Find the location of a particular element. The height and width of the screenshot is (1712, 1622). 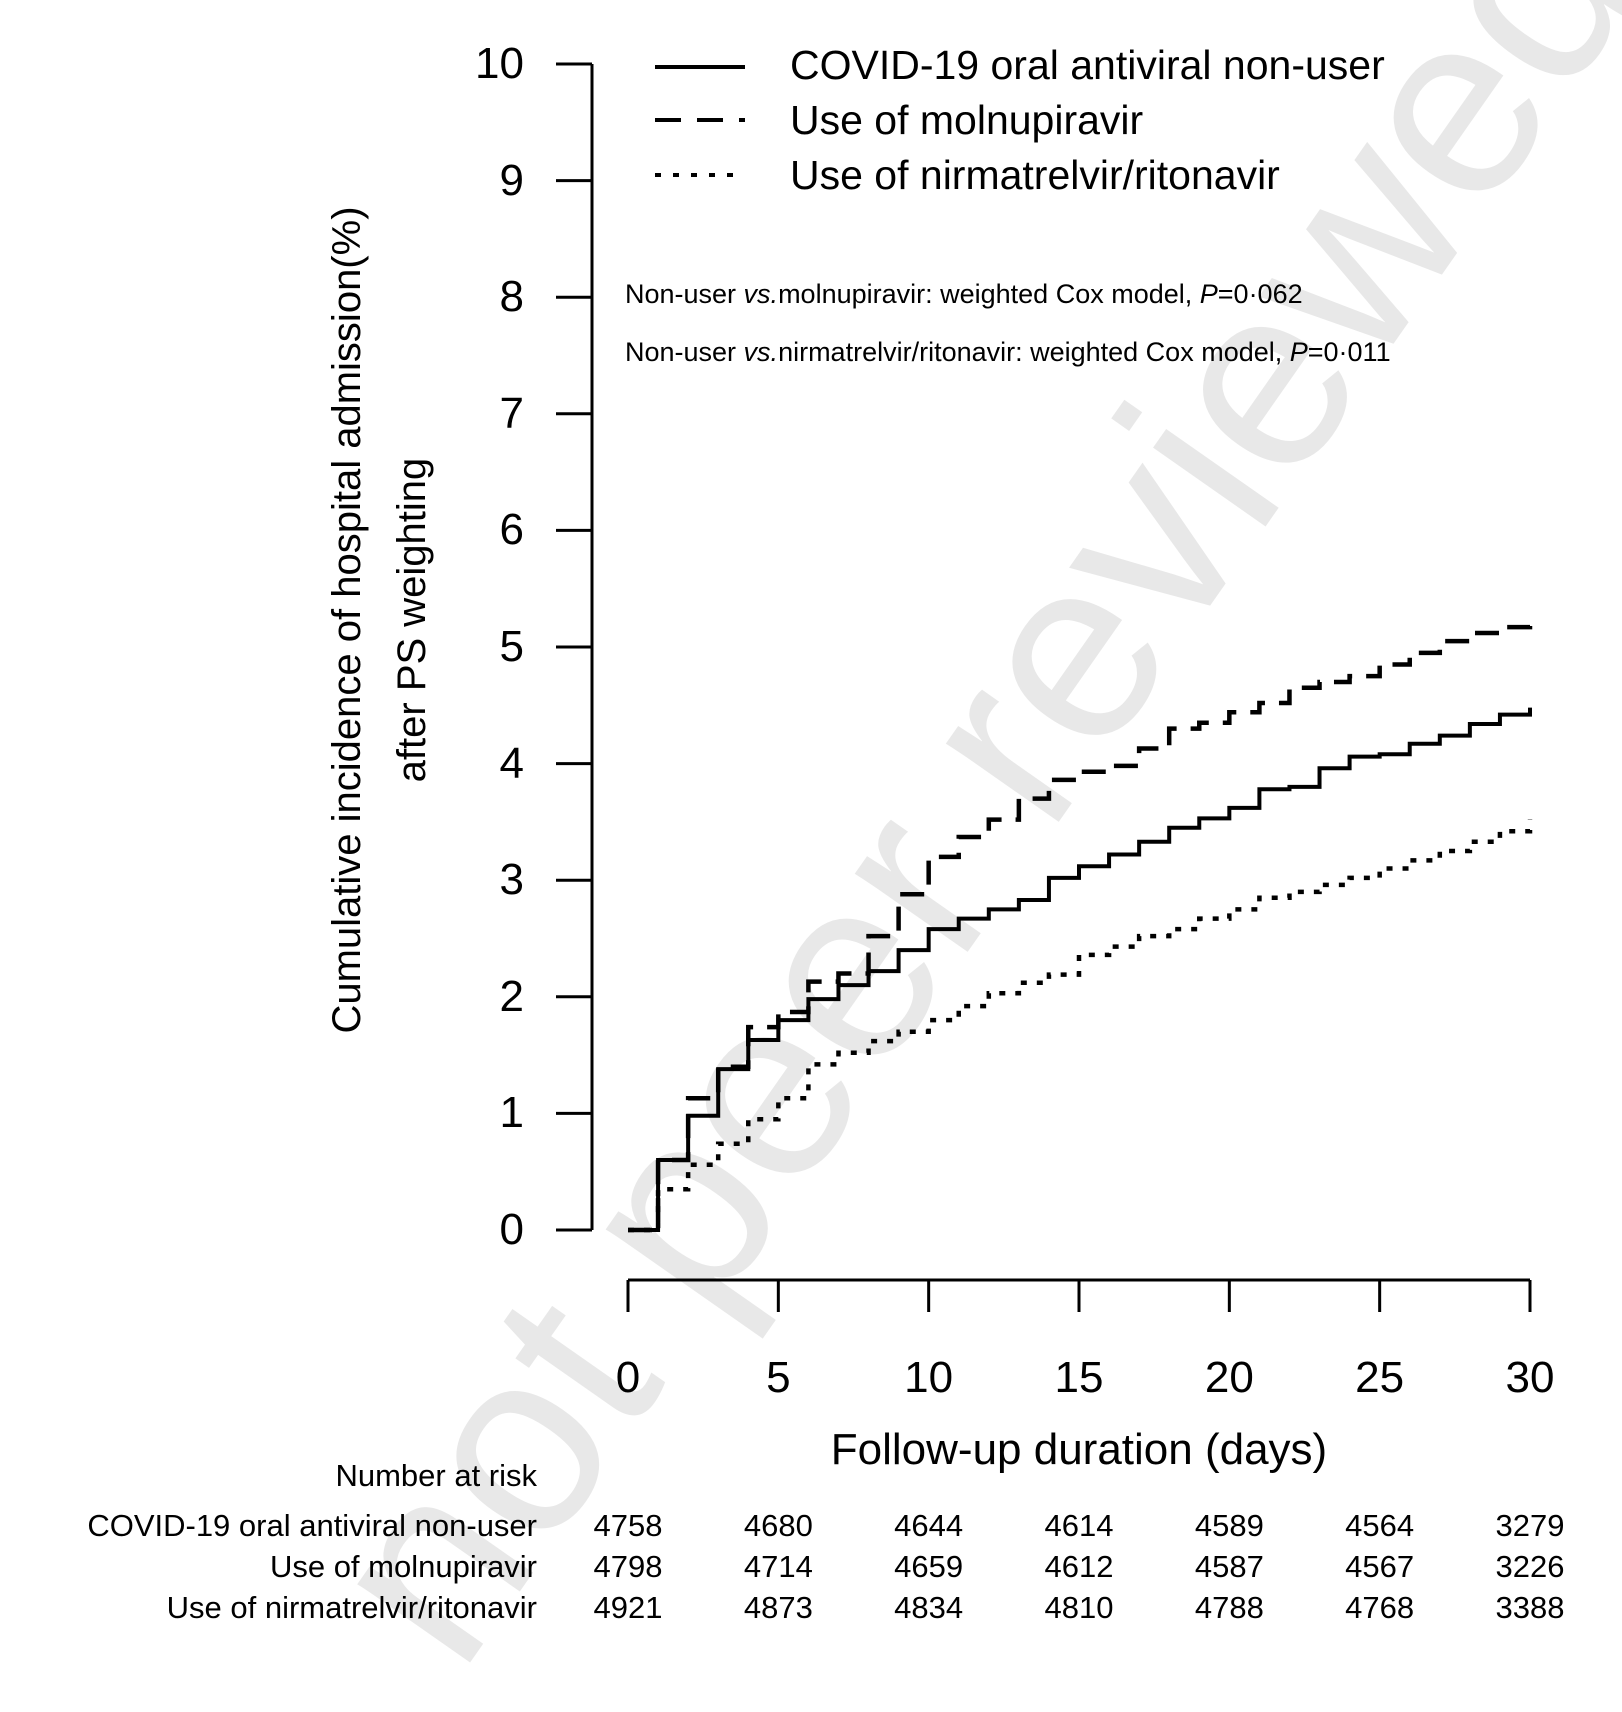

risk-value: 4921 is located at coordinates (628, 1607).